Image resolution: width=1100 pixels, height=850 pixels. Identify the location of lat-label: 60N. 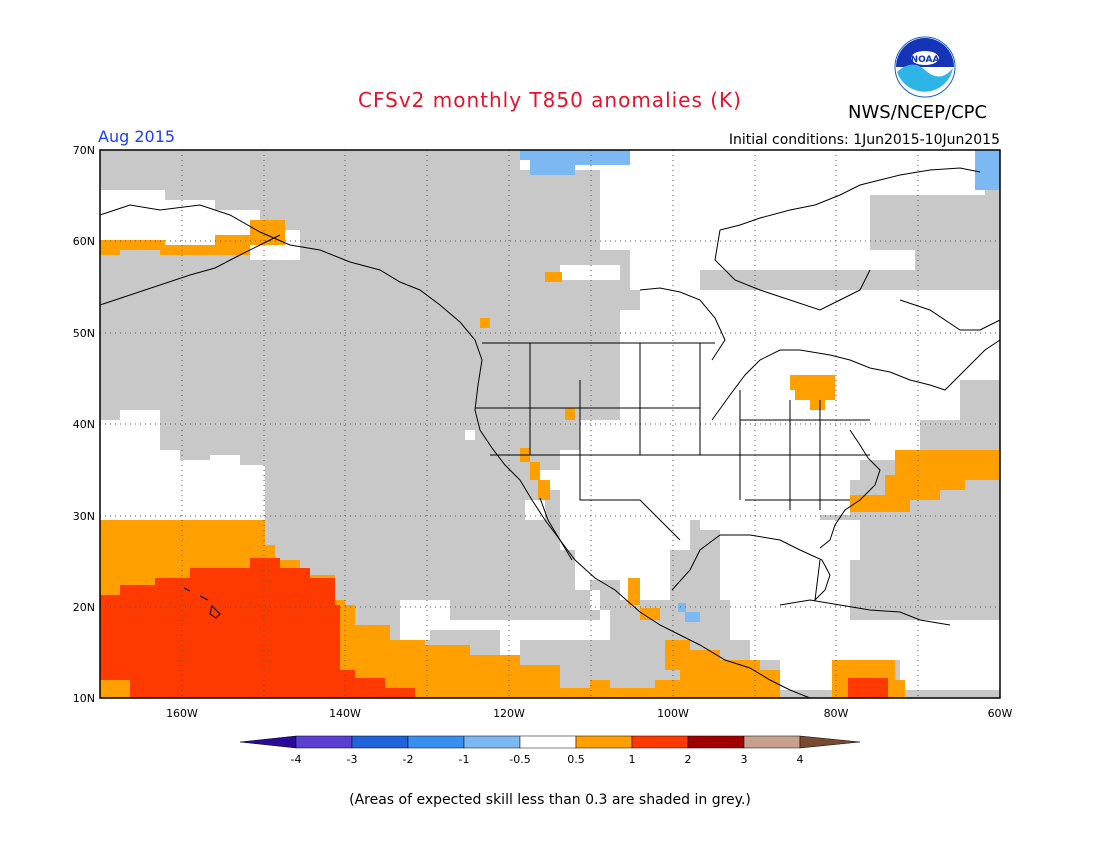
(84, 241).